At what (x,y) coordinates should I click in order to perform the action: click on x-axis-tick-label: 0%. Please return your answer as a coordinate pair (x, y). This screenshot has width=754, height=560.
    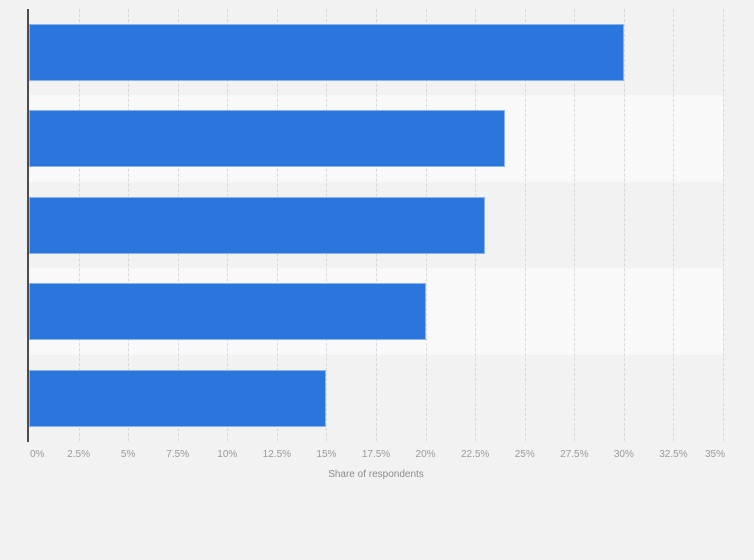
    Looking at the image, I should click on (37, 454).